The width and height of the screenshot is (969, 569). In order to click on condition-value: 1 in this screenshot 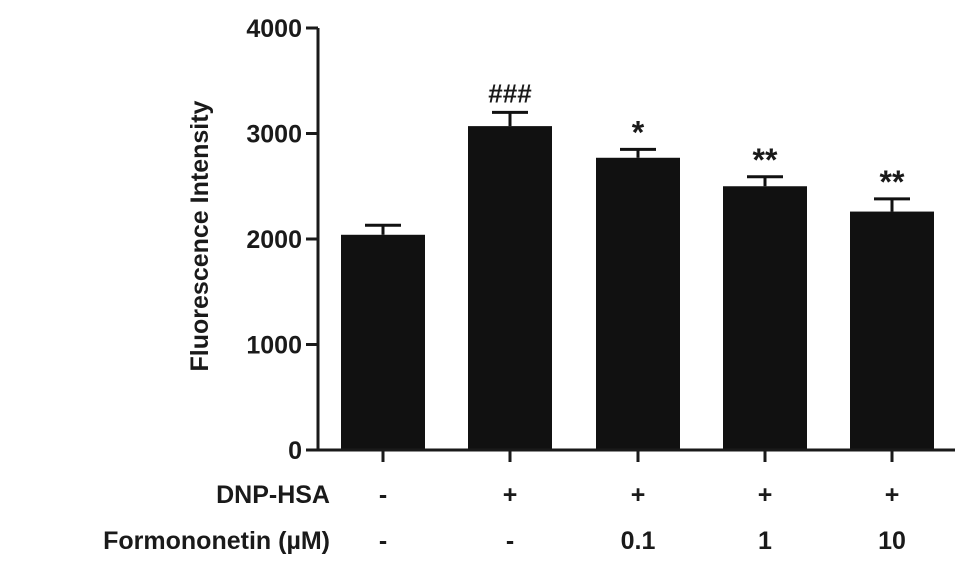, I will do `click(765, 541)`.